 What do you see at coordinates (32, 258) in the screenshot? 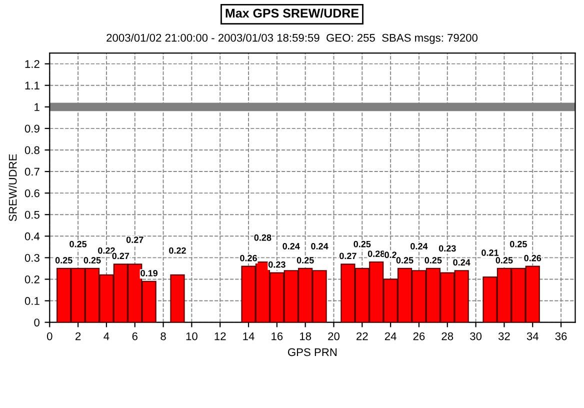
I see `y-tick-label: 0.3` at bounding box center [32, 258].